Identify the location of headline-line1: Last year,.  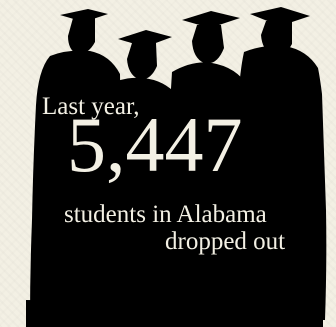
(91, 106).